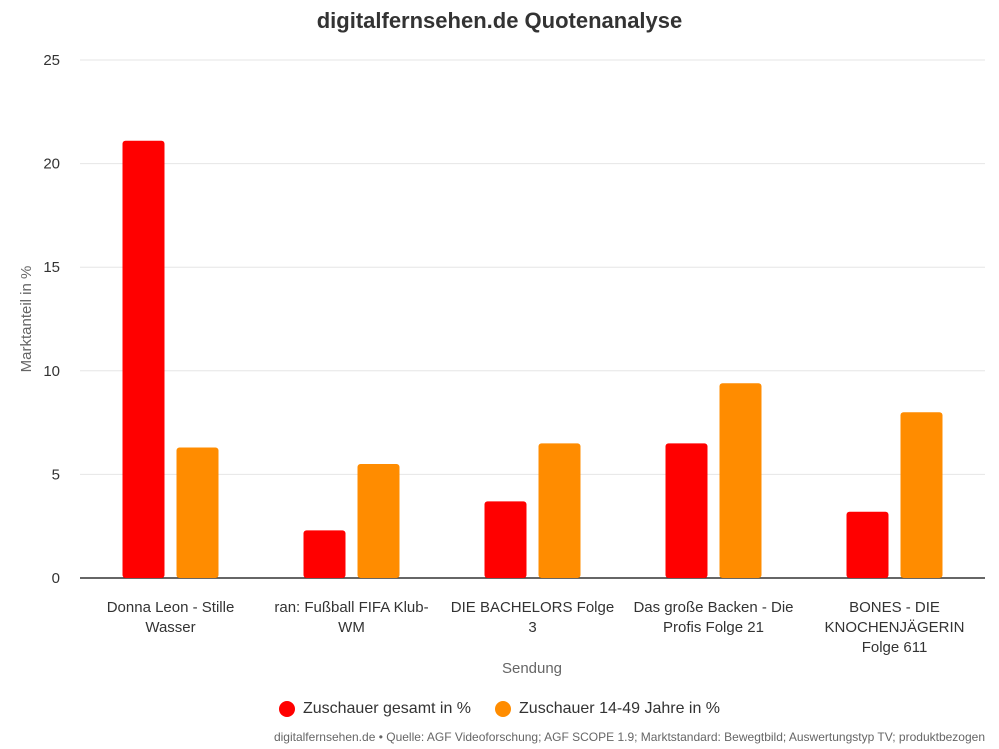 Image resolution: width=999 pixels, height=749 pixels. Describe the element at coordinates (51, 371) in the screenshot. I see `y-tick-label: 10` at that location.